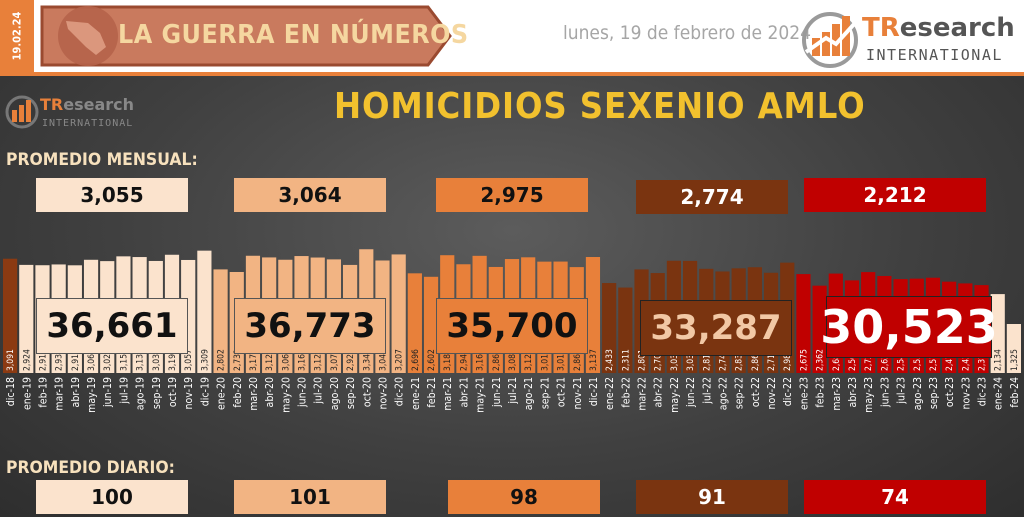  I want to click on x-tick-label: feb-20, so click(238, 392).